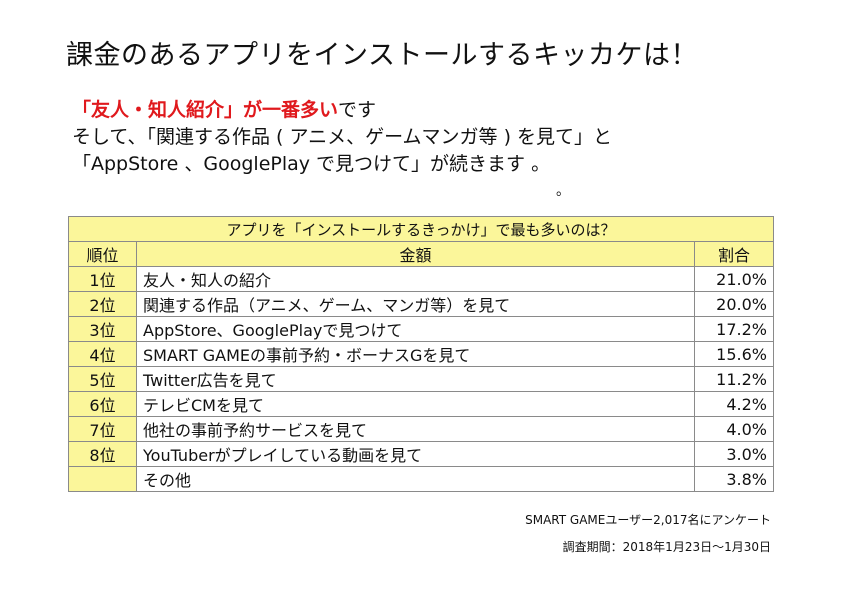 This screenshot has width=842, height=595. I want to click on header-share: 割合, so click(734, 254).